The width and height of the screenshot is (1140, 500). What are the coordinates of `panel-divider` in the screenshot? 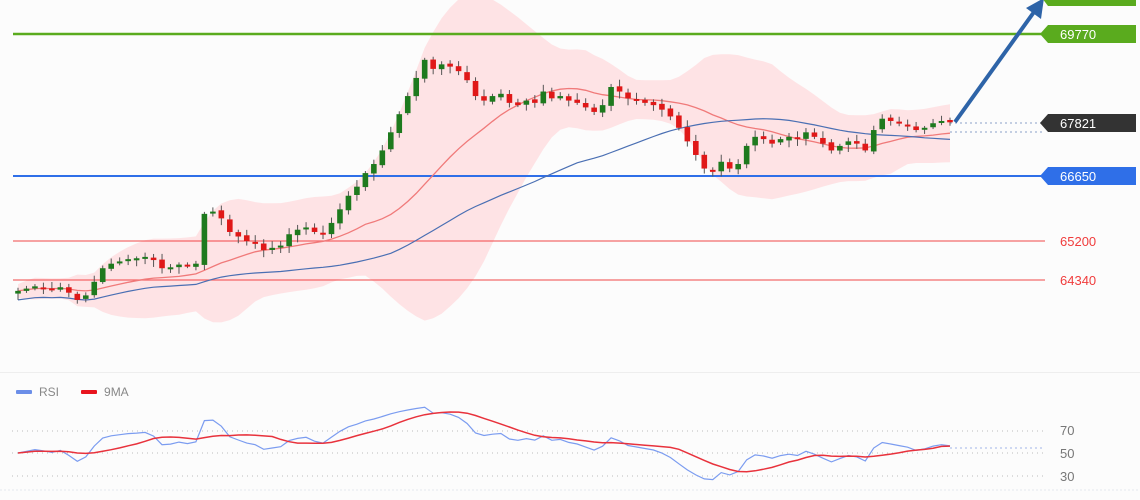 It's located at (570, 372).